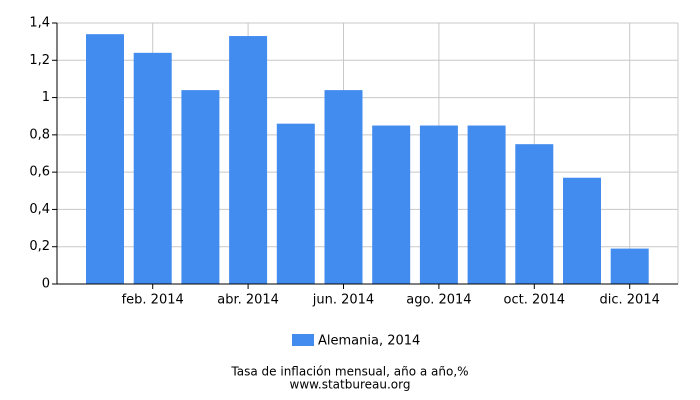  I want to click on footer-source: www.statbureau.org, so click(350, 385).